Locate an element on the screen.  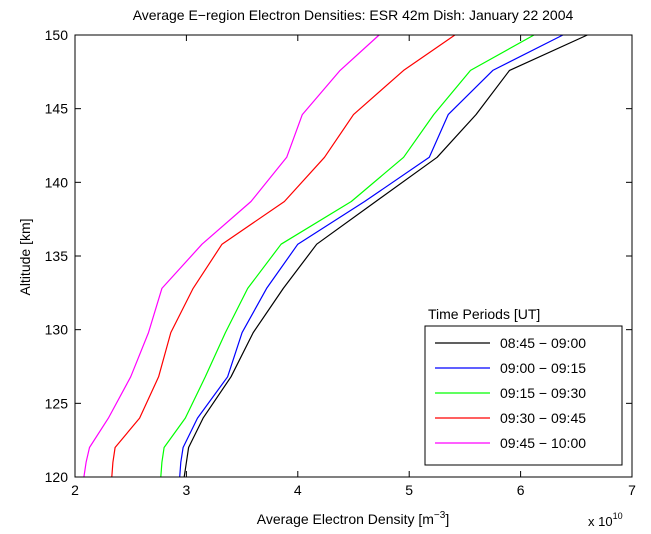
x-axis-multiplier-exponent: 10 is located at coordinates (618, 516).